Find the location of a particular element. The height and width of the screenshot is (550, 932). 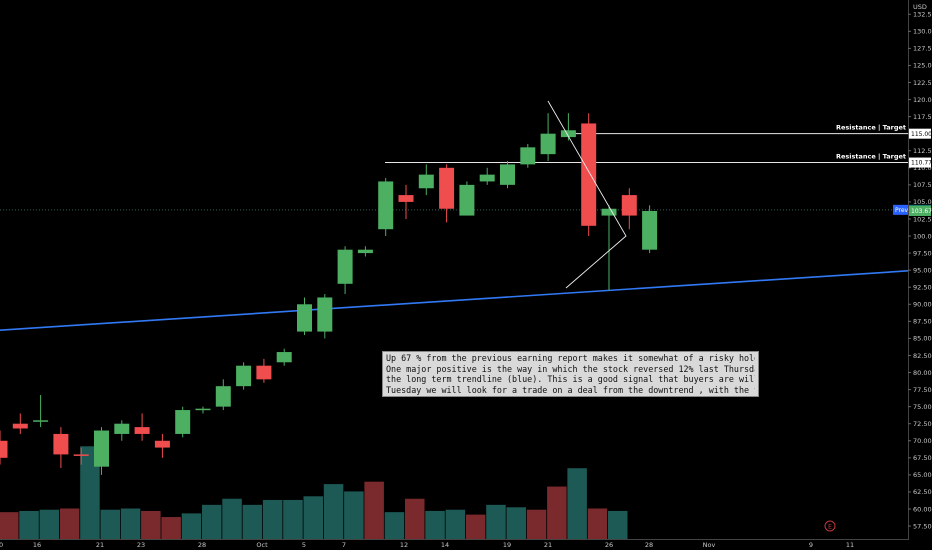

x-tick-label: Oct is located at coordinates (262, 545).